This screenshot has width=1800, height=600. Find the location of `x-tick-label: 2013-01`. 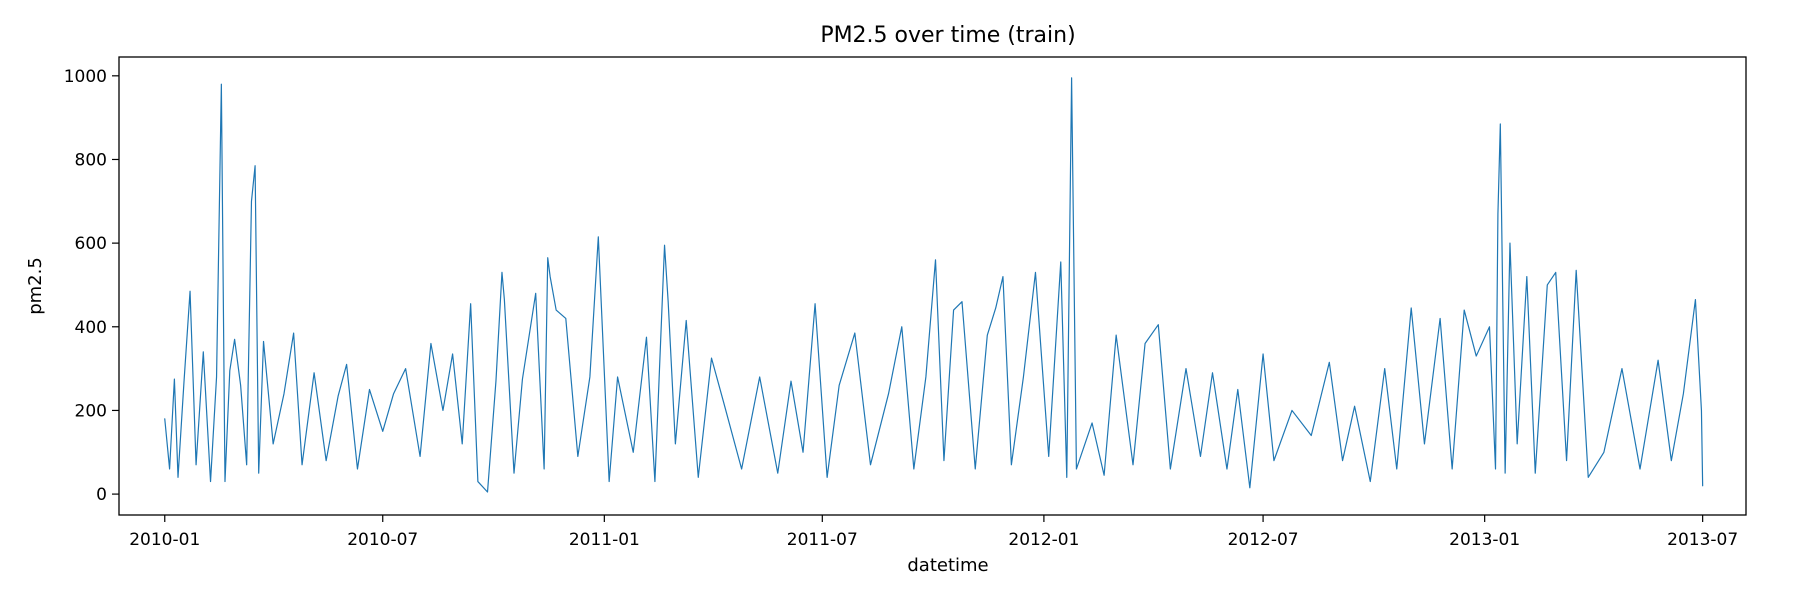

x-tick-label: 2013-01 is located at coordinates (1484, 540).